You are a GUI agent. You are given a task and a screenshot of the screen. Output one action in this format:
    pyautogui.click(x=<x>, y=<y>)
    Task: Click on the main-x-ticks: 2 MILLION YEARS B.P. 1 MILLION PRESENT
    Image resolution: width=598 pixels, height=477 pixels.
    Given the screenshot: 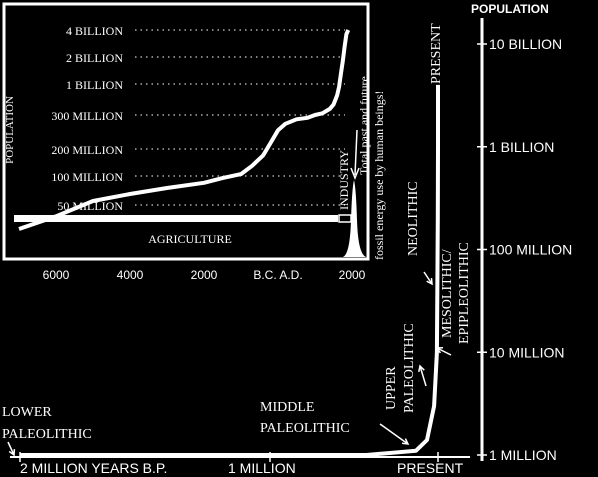 What is the action you would take?
    pyautogui.click(x=241, y=464)
    